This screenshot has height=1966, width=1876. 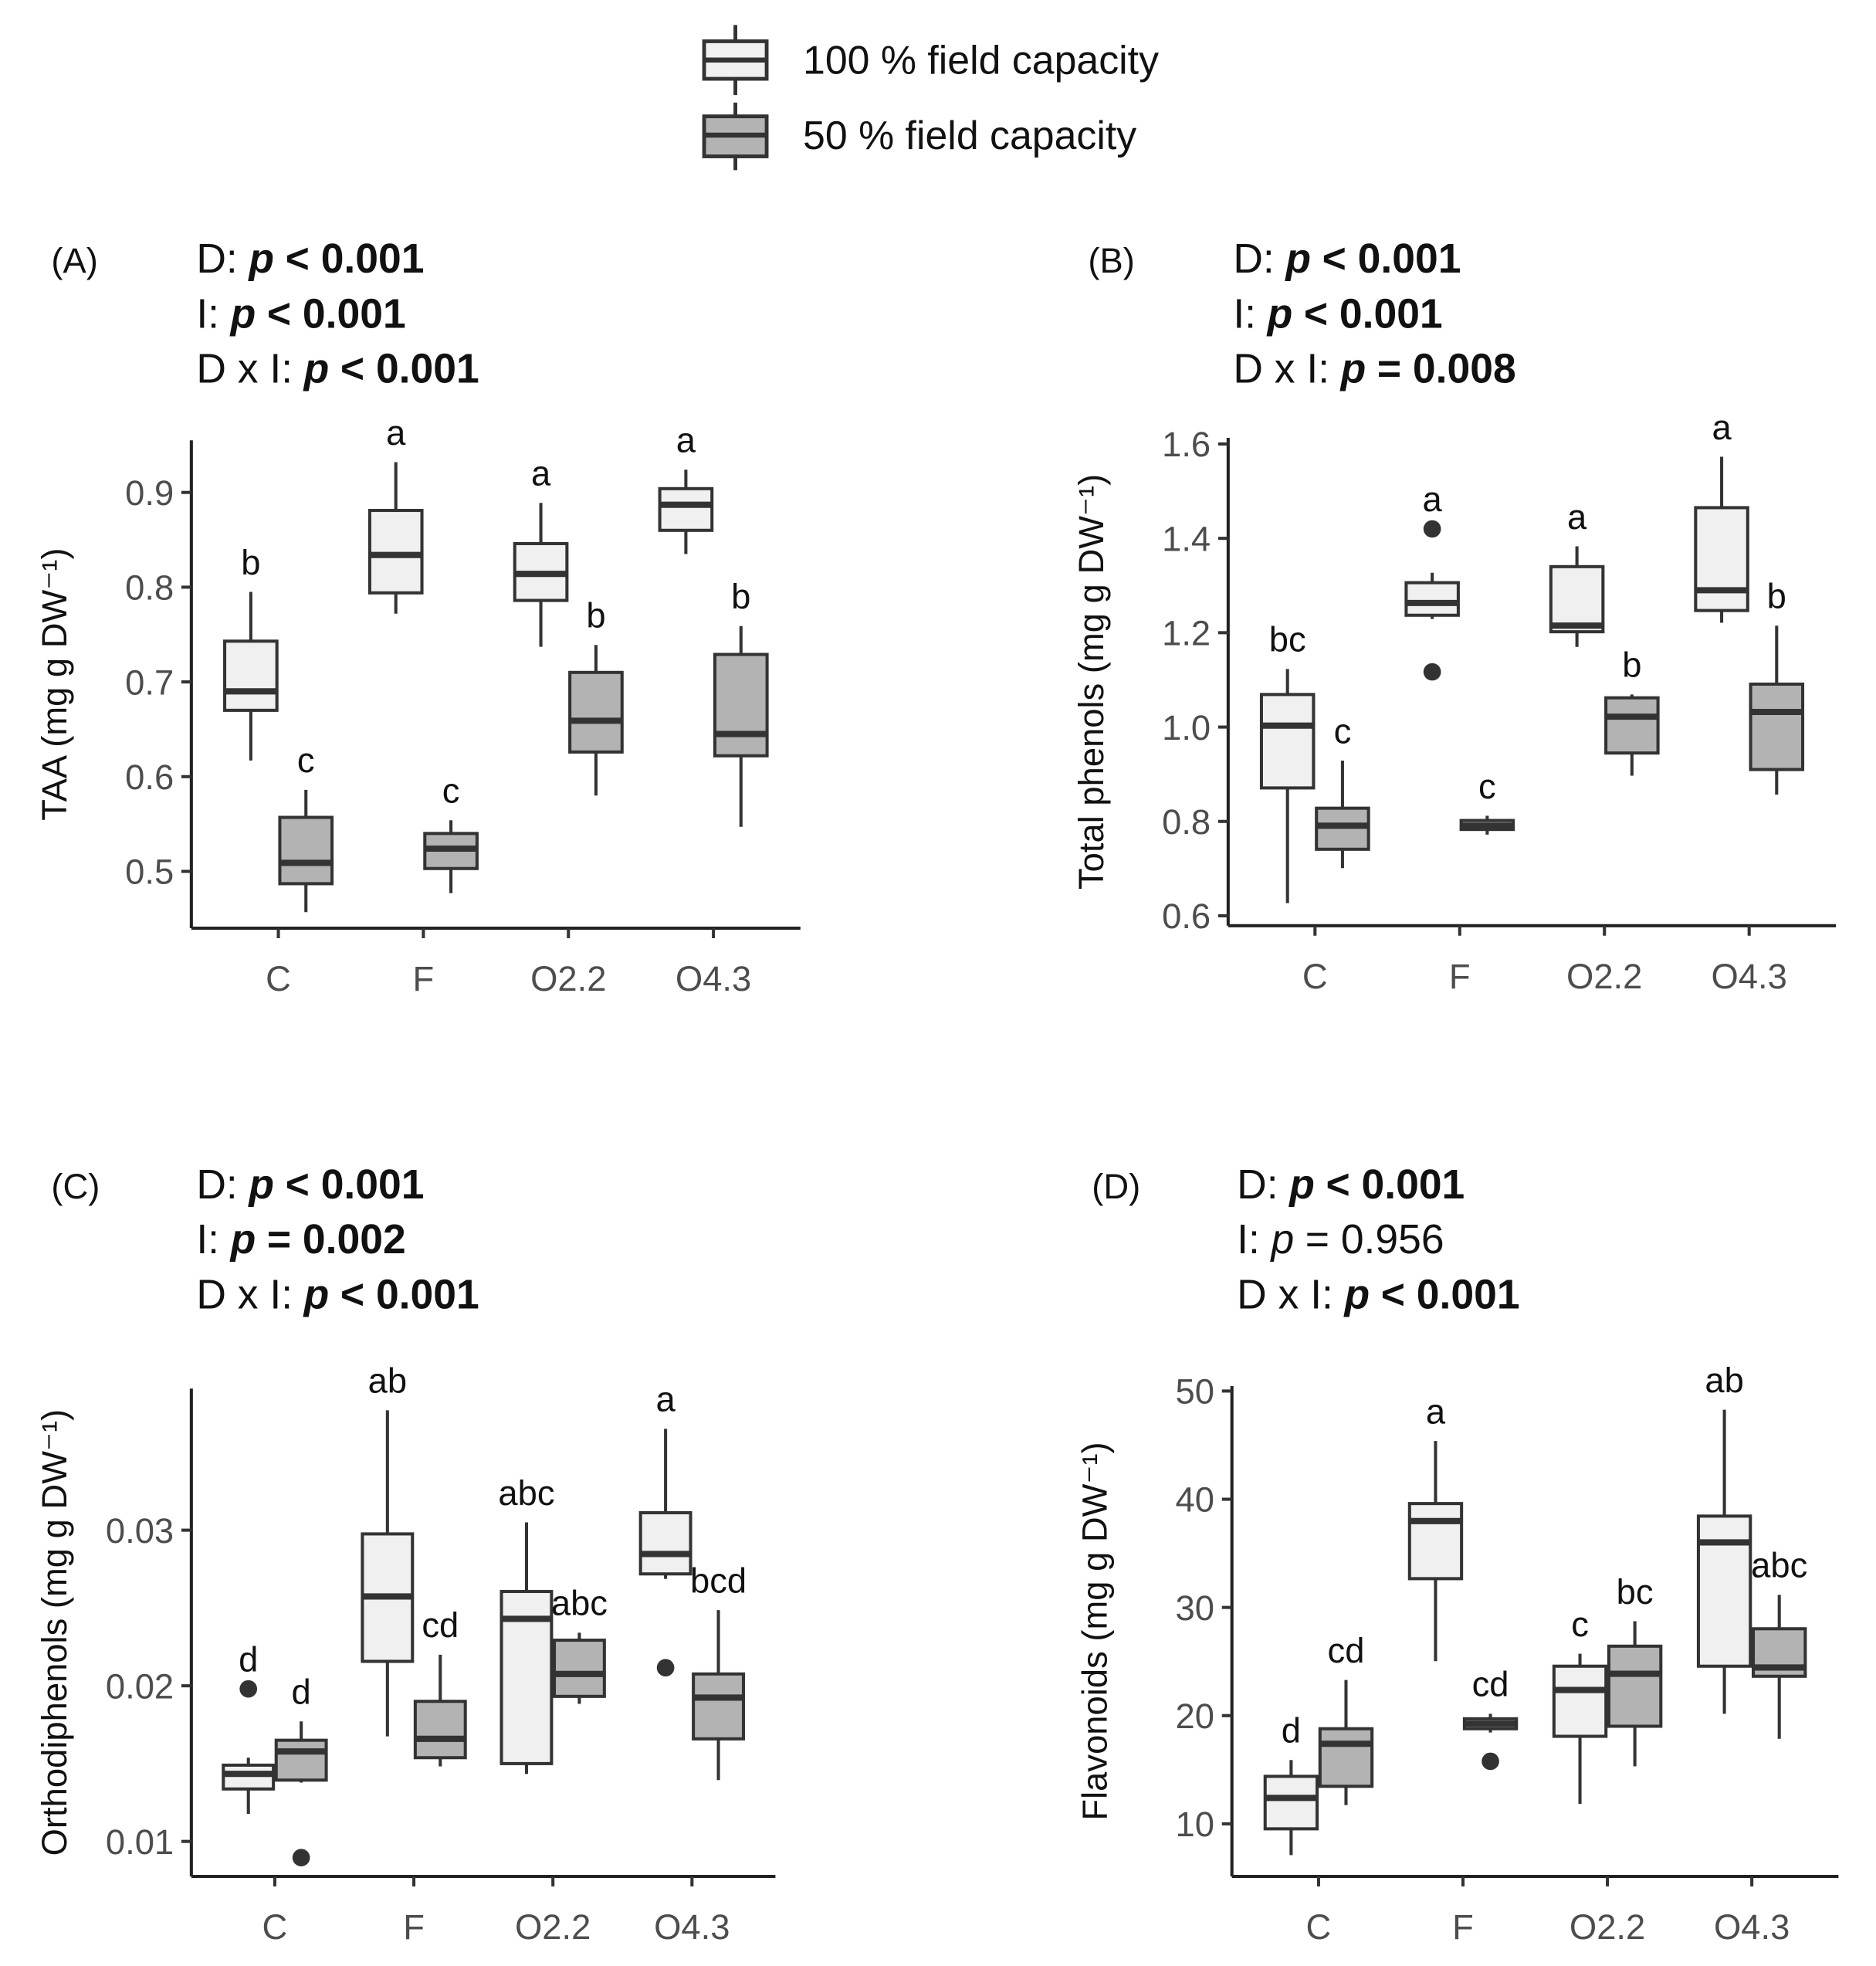 I want to click on y-tick-label: 1.4, so click(x=1186, y=538).